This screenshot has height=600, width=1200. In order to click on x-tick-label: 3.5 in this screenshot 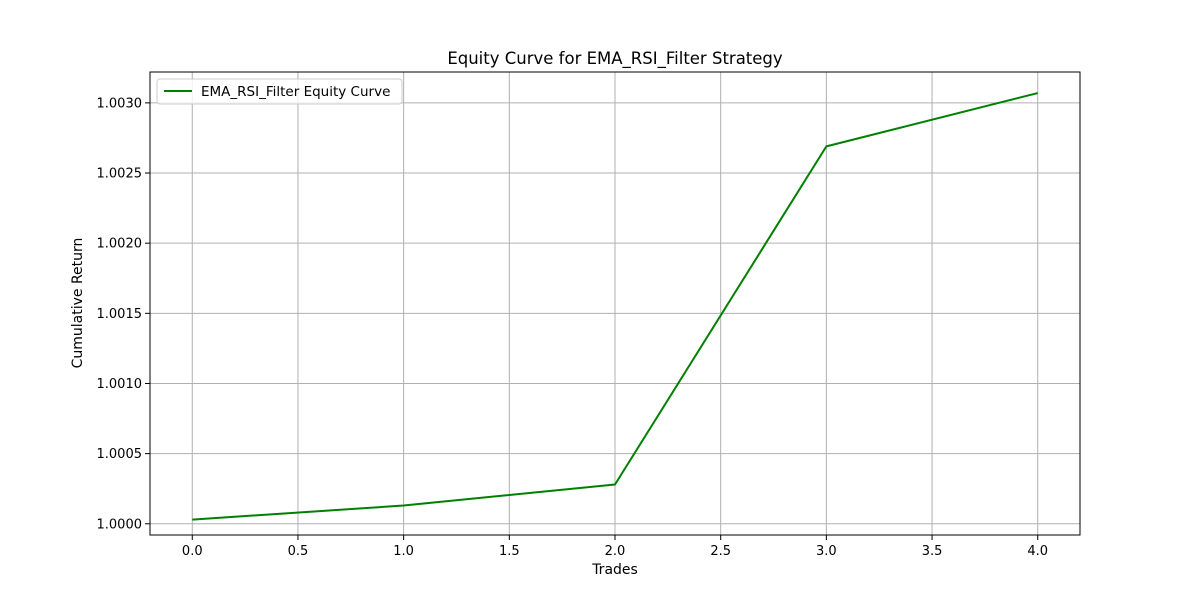, I will do `click(932, 551)`.